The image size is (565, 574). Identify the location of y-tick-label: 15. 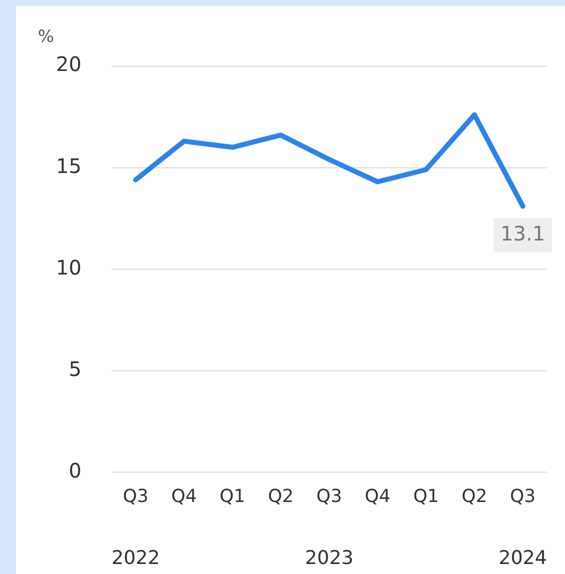
(69, 166).